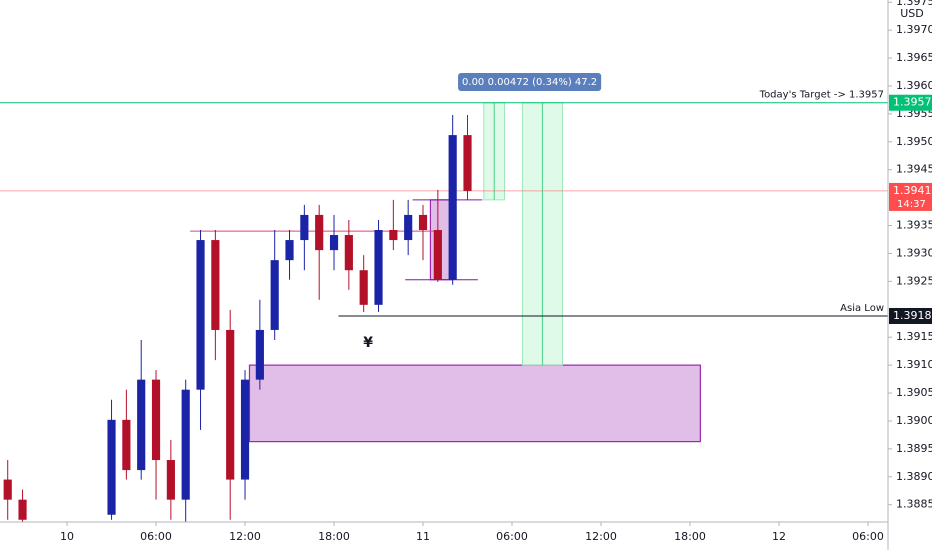 The height and width of the screenshot is (550, 932). I want to click on y-tick-label: 1.39300, so click(914, 252).